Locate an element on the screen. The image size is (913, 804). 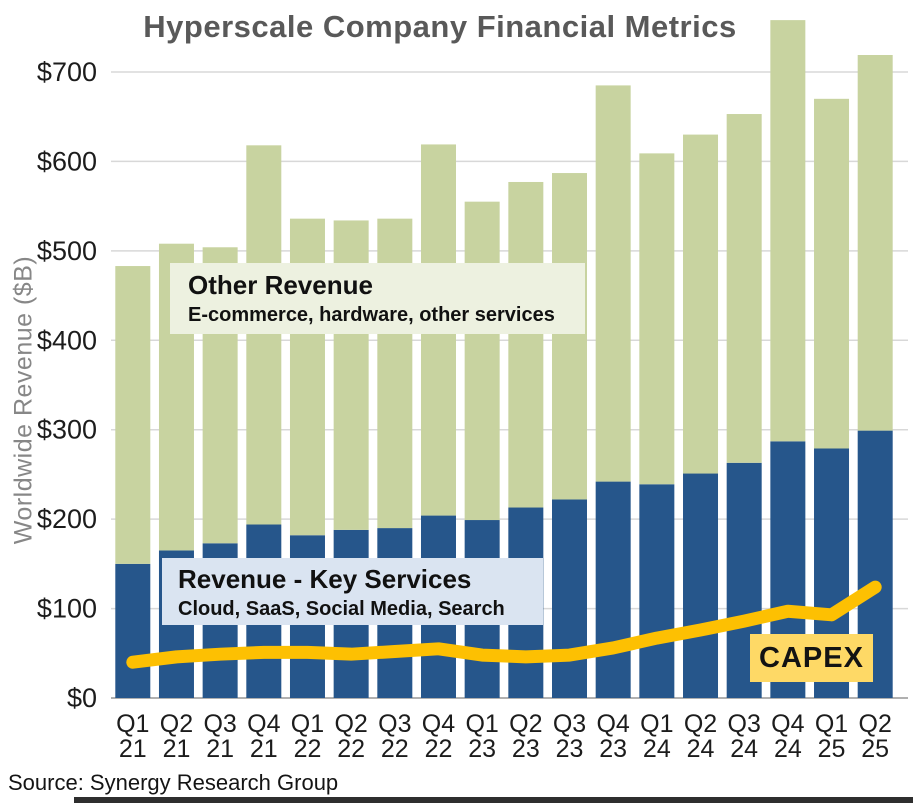
y-axis-title: Worldwide Revenue ($B) is located at coordinates (23, 400).